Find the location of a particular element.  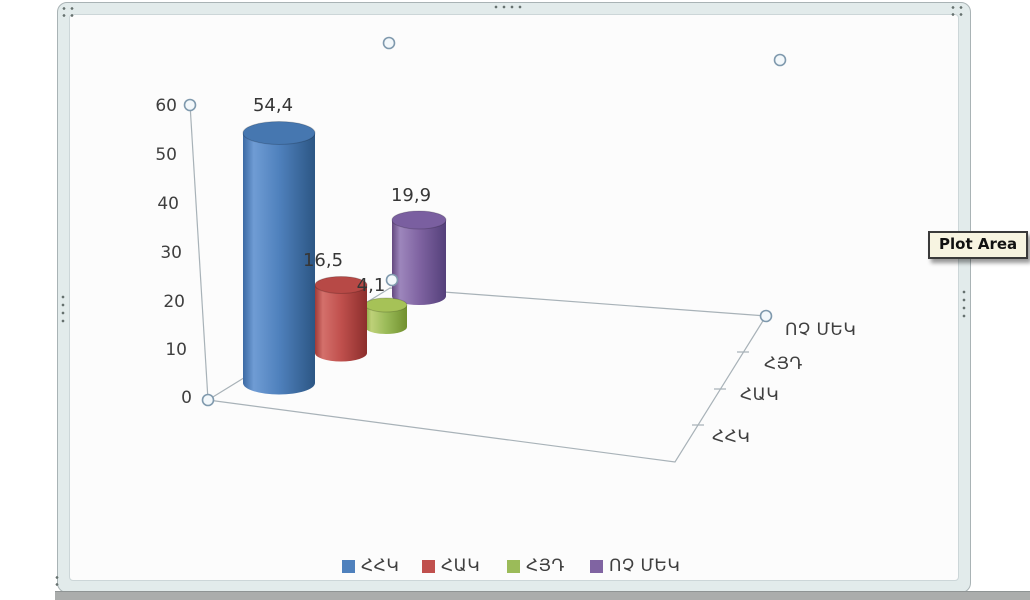

value-axis-line is located at coordinates (199, 252).